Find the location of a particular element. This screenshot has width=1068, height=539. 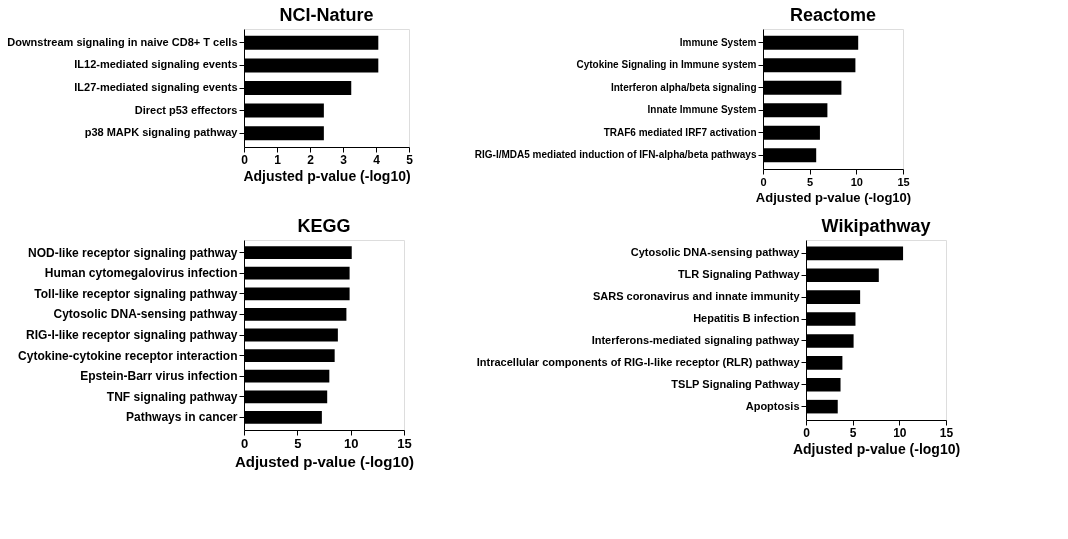

y-tick-label: Cytokine-cytokine receptor interaction is located at coordinates (128, 355).